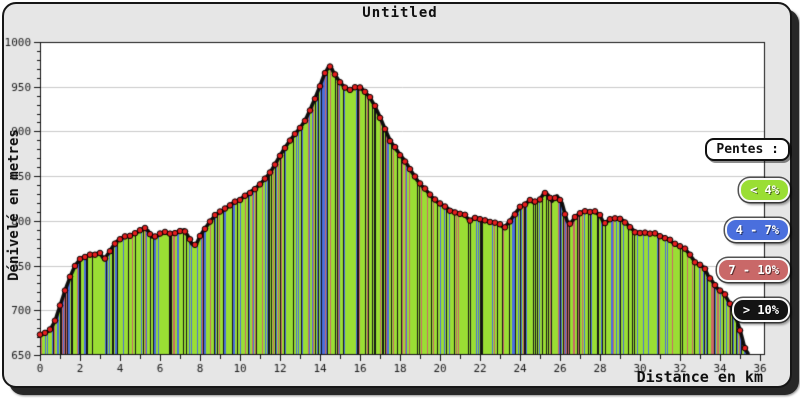 The image size is (800, 400). What do you see at coordinates (699, 377) in the screenshot?
I see `x-axis-label: Distance en km` at bounding box center [699, 377].